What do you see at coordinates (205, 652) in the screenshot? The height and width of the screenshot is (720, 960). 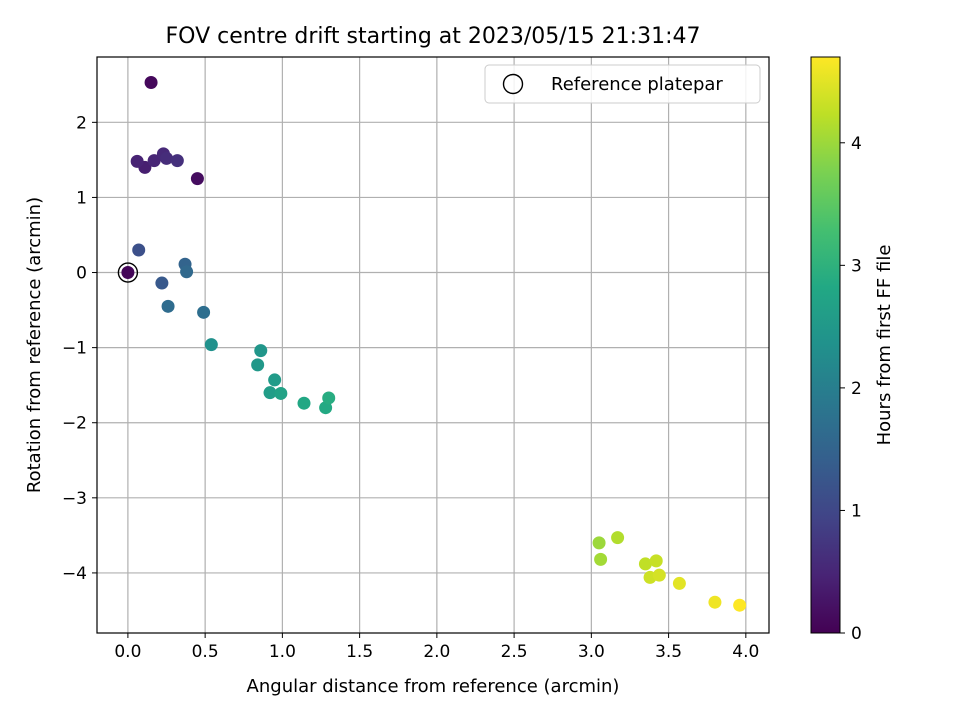 I see `x-tick-label: 0.5` at bounding box center [205, 652].